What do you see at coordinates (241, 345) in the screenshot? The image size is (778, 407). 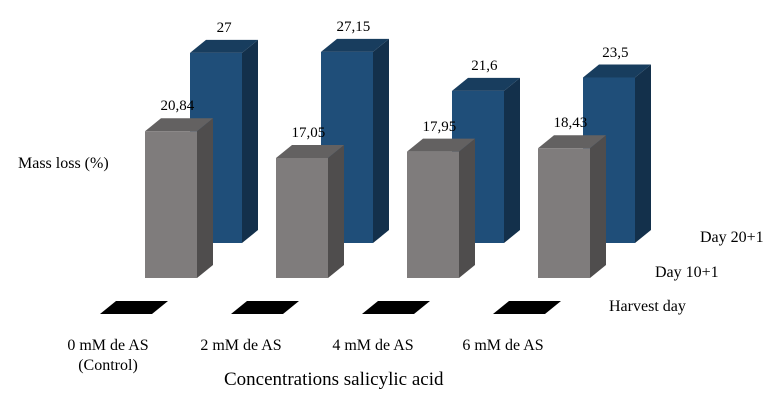 I see `category-label: 2 mM de AS` at bounding box center [241, 345].